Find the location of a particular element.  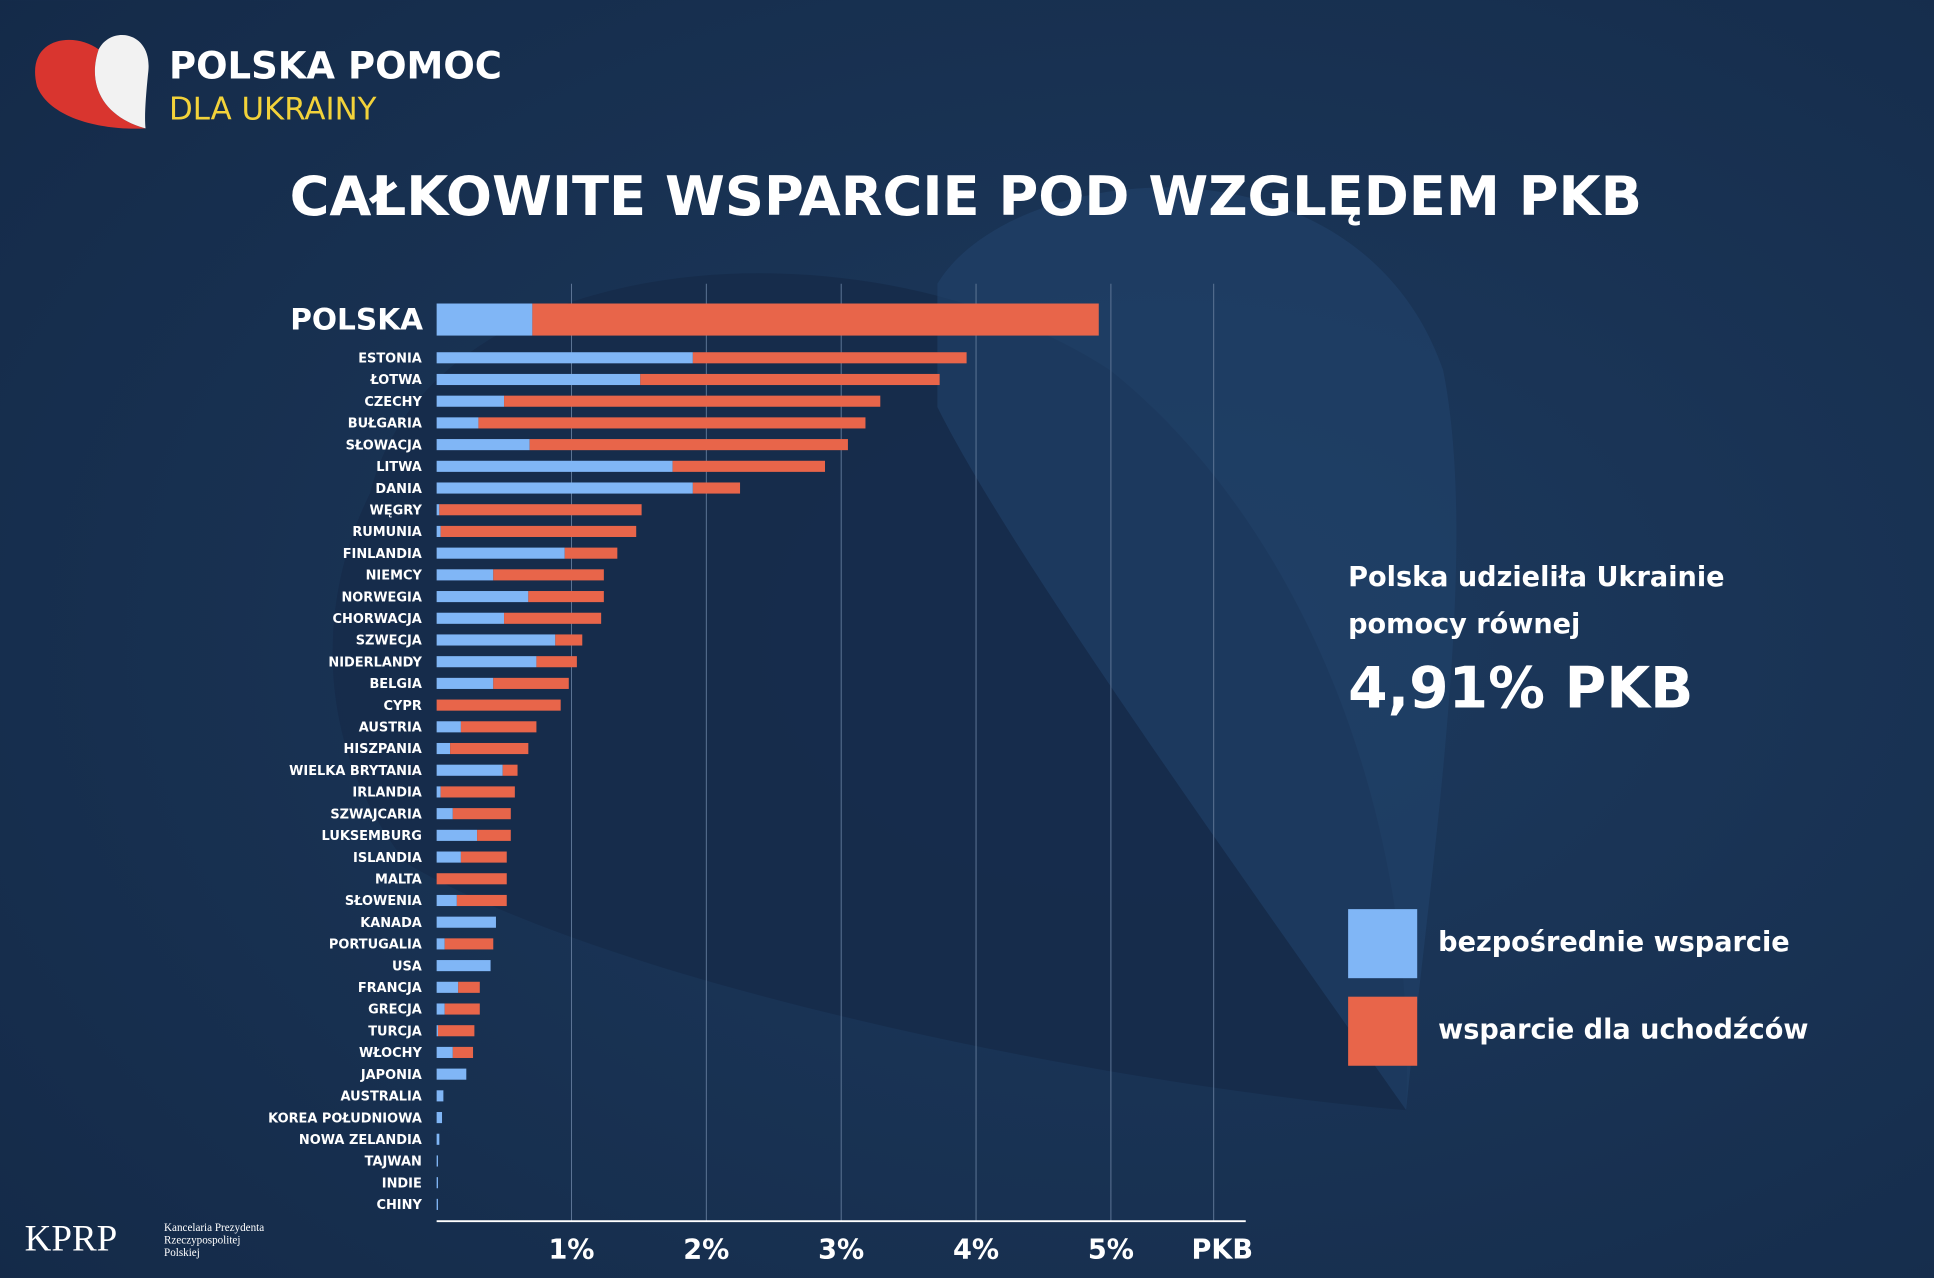

y-tick-label: USA is located at coordinates (407, 966).